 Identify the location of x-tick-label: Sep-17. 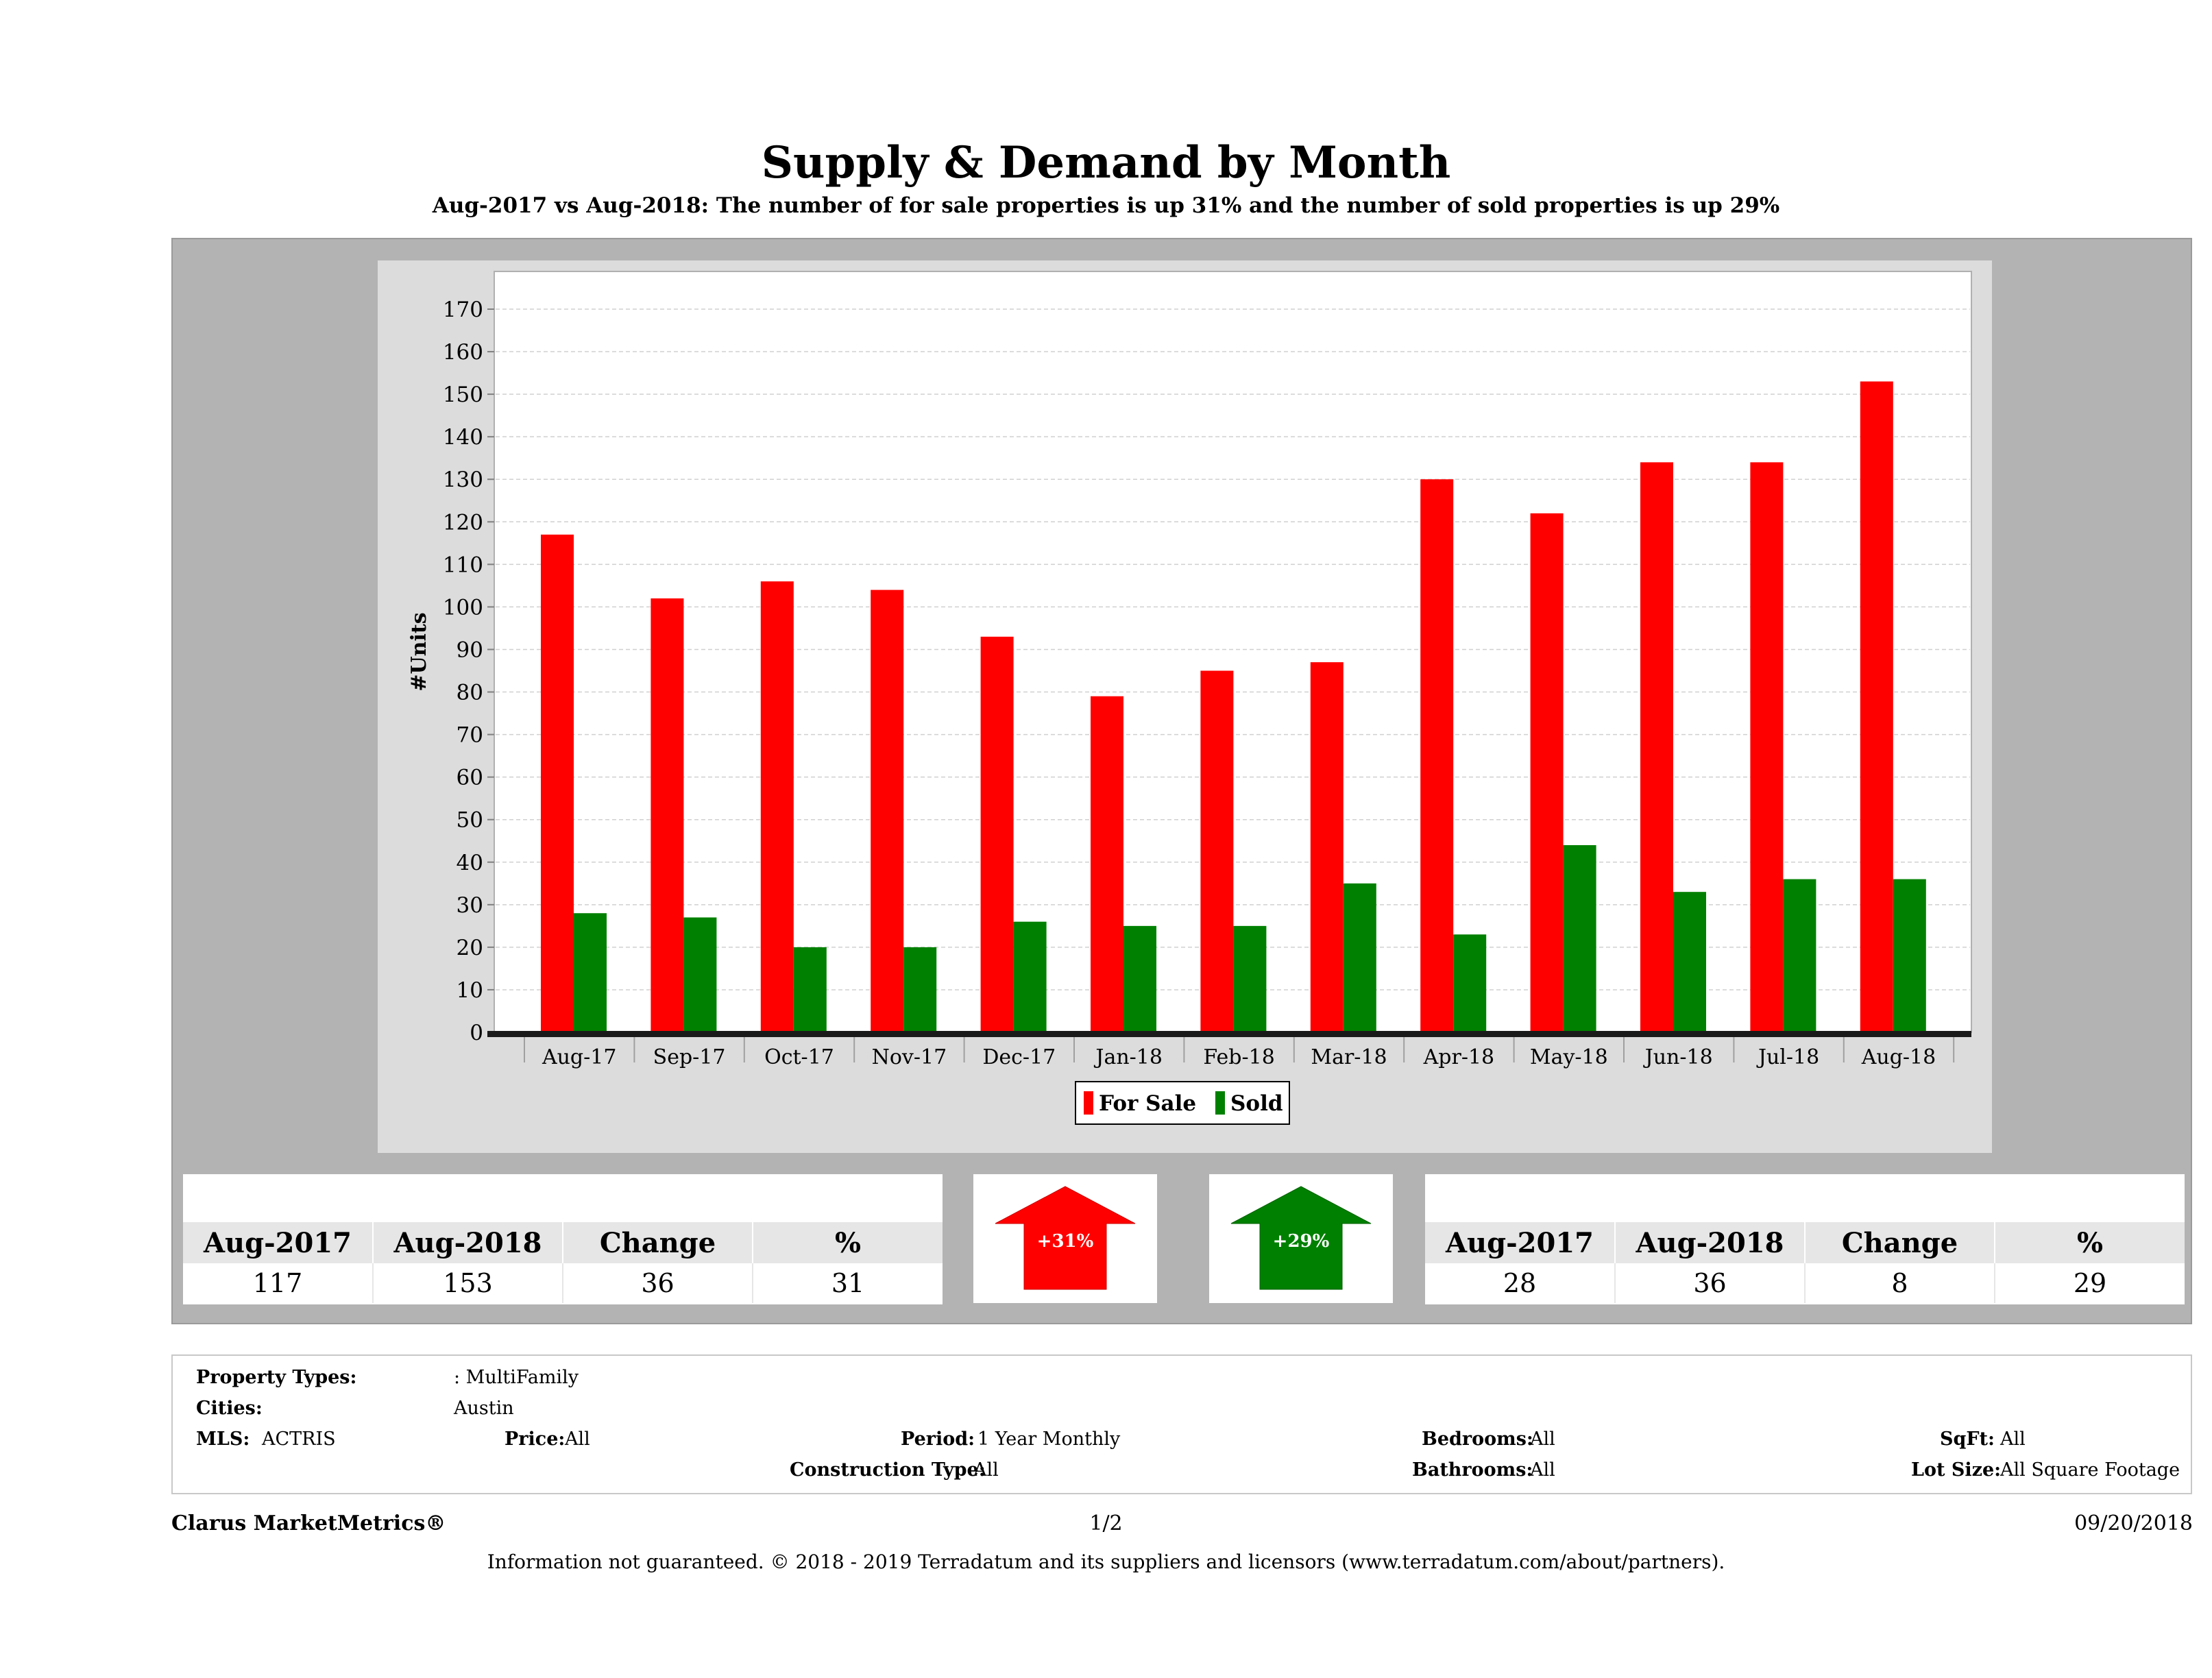
(689, 1057).